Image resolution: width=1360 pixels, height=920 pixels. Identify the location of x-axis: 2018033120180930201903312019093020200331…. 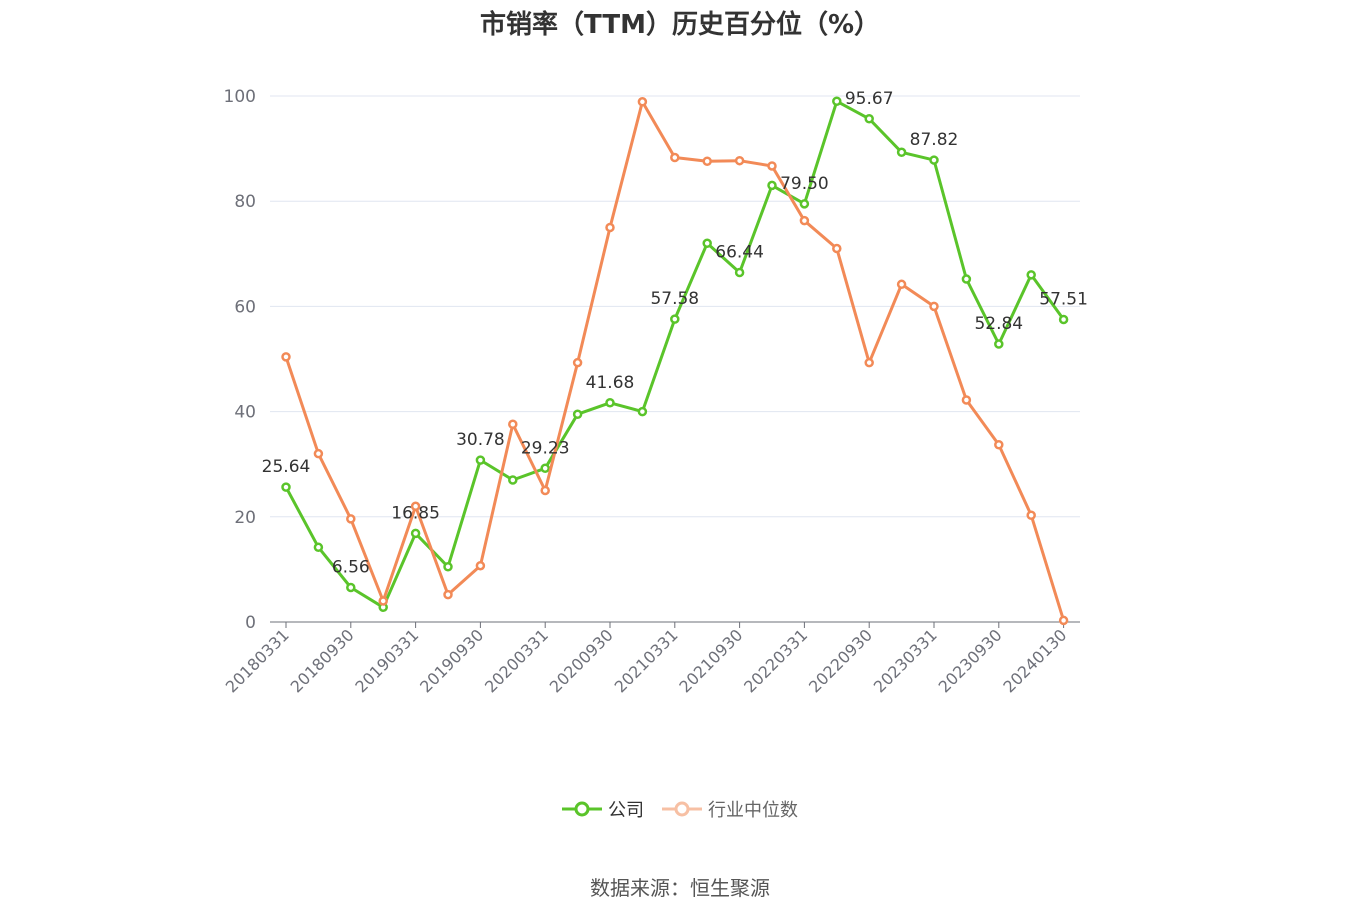
(651, 658).